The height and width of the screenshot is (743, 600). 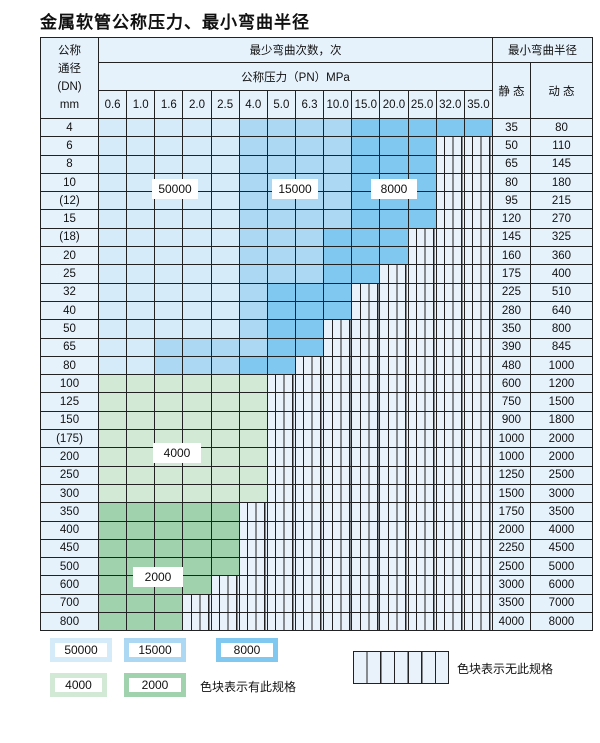 What do you see at coordinates (316, 219) in the screenshot?
I see `table-row: 15 120 270` at bounding box center [316, 219].